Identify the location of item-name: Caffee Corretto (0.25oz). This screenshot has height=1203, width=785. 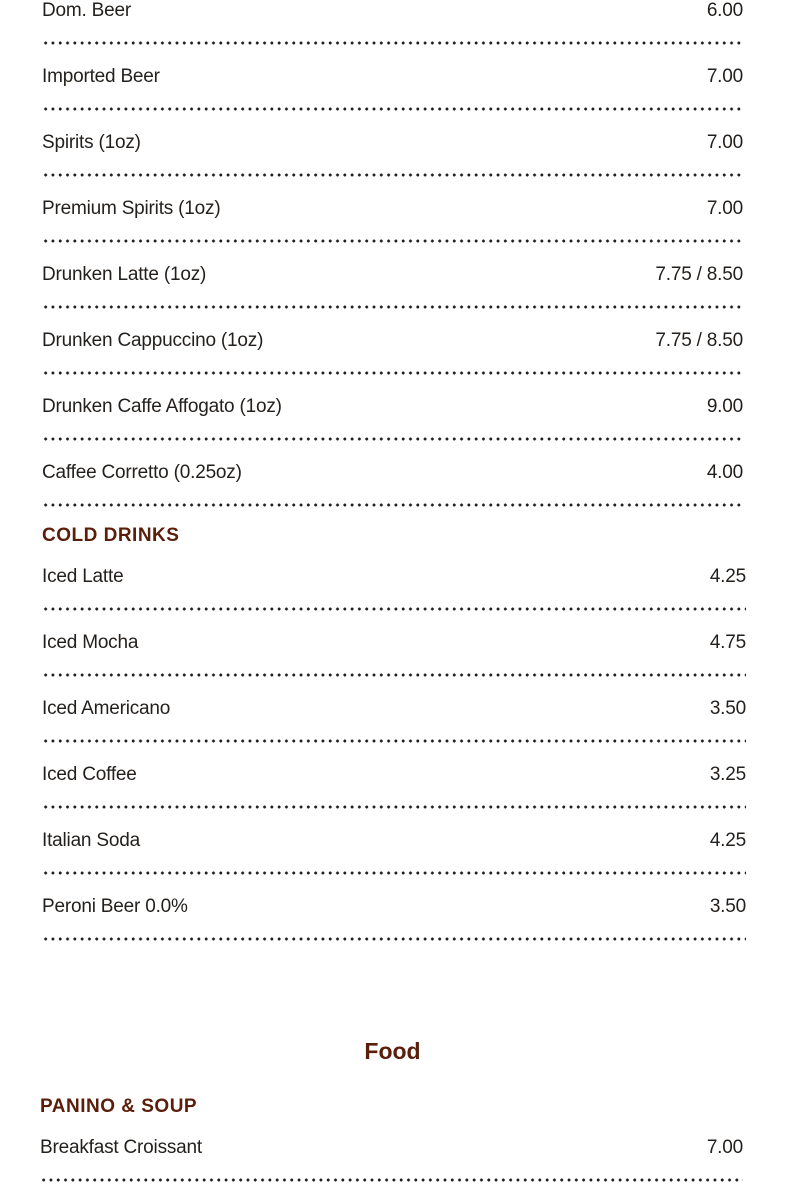
(142, 472).